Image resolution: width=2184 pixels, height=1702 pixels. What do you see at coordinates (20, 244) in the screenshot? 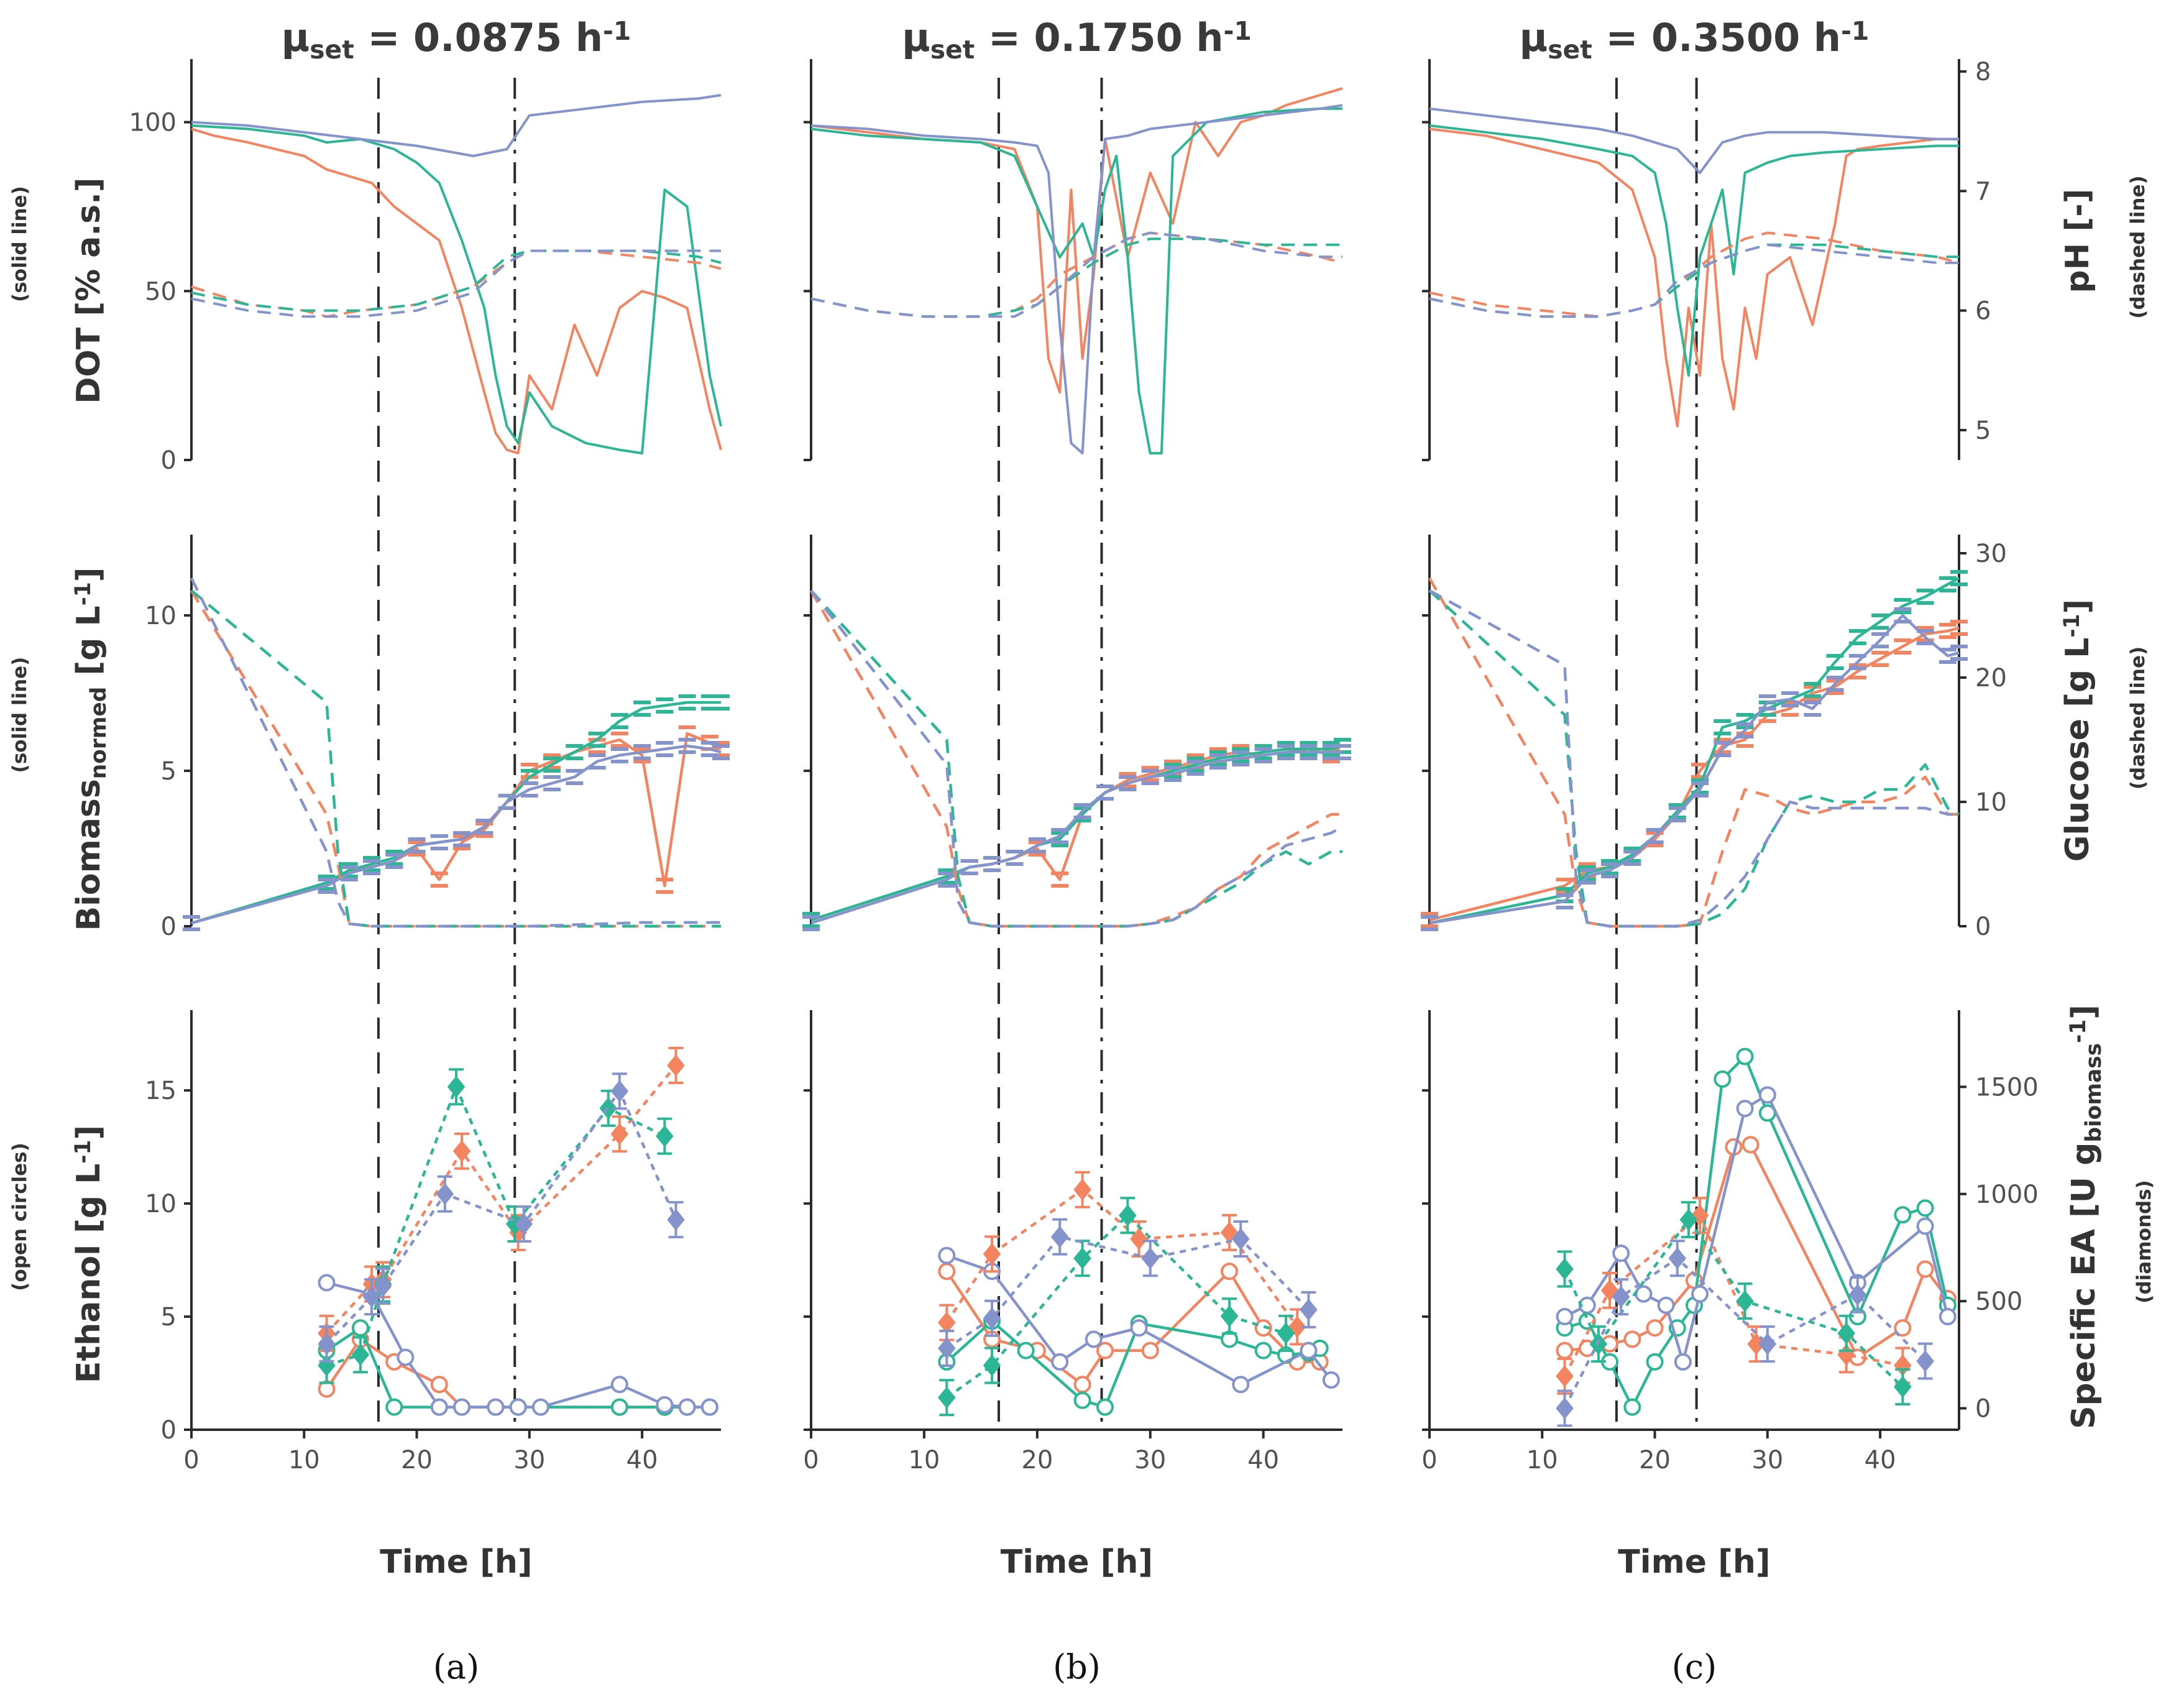
I see `dot-axis-note-part: (solid line)` at bounding box center [20, 244].